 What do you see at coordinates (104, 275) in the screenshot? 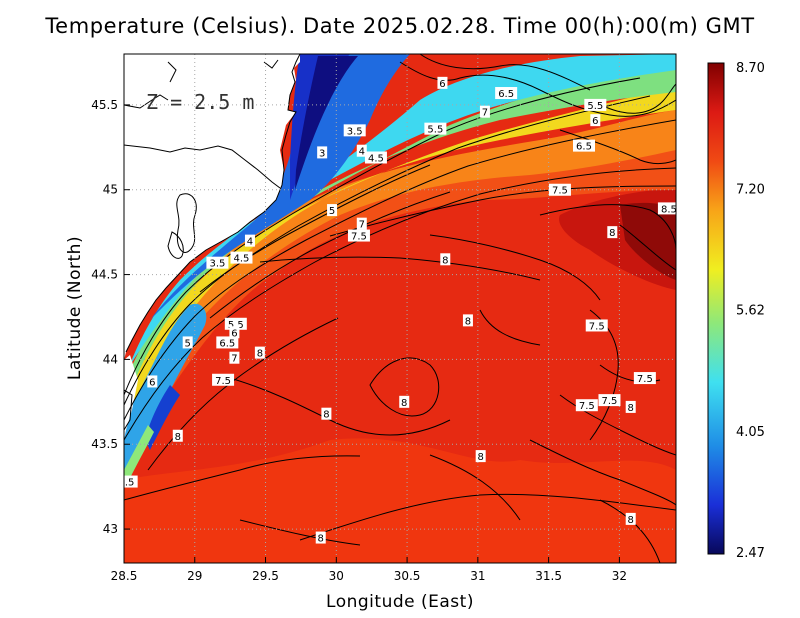
I see `y-tick-label: 44.5` at bounding box center [104, 275].